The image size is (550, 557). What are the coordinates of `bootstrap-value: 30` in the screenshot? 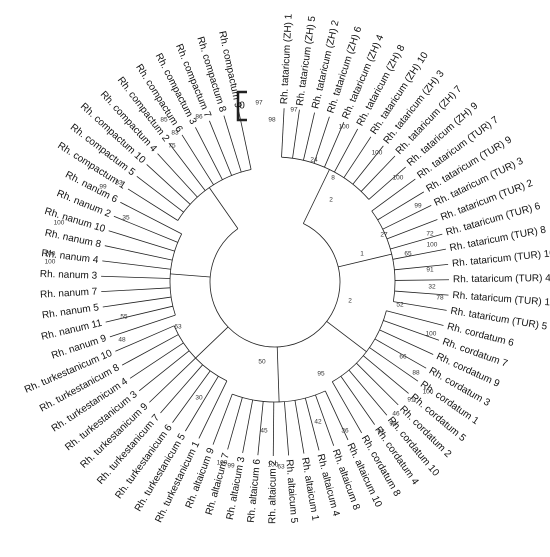 It's located at (199, 398).